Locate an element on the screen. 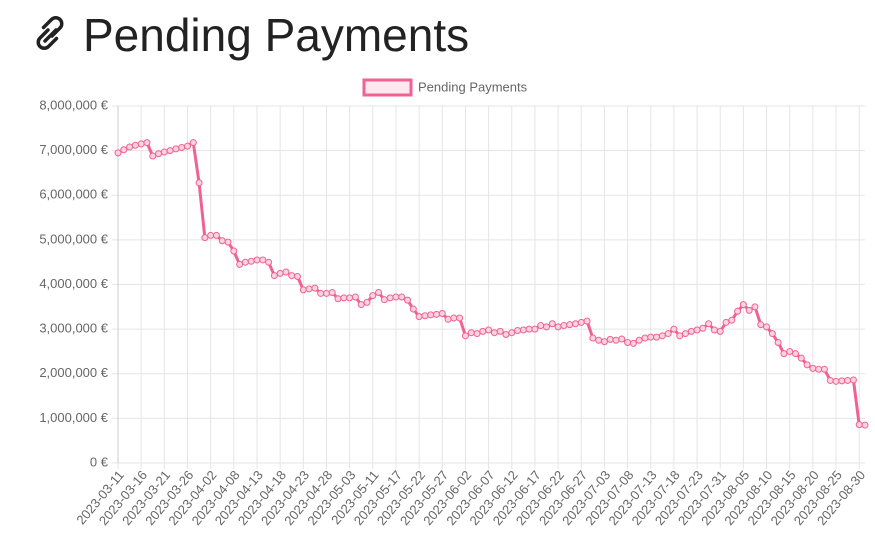 This screenshot has width=875, height=543. y-tick-label: 4,000,000 € is located at coordinates (73, 283).